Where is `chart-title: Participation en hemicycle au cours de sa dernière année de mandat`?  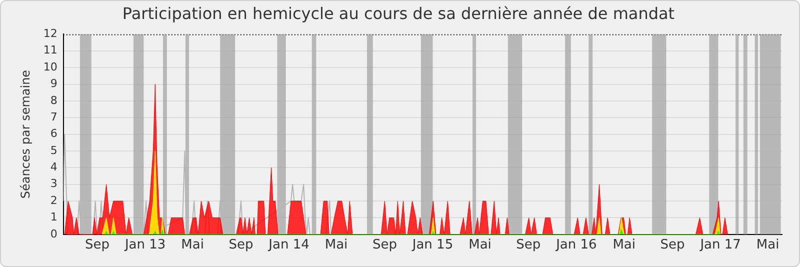
chart-title: Participation en hemicycle au cours de sa dernière année de mandat is located at coordinates (398, 13).